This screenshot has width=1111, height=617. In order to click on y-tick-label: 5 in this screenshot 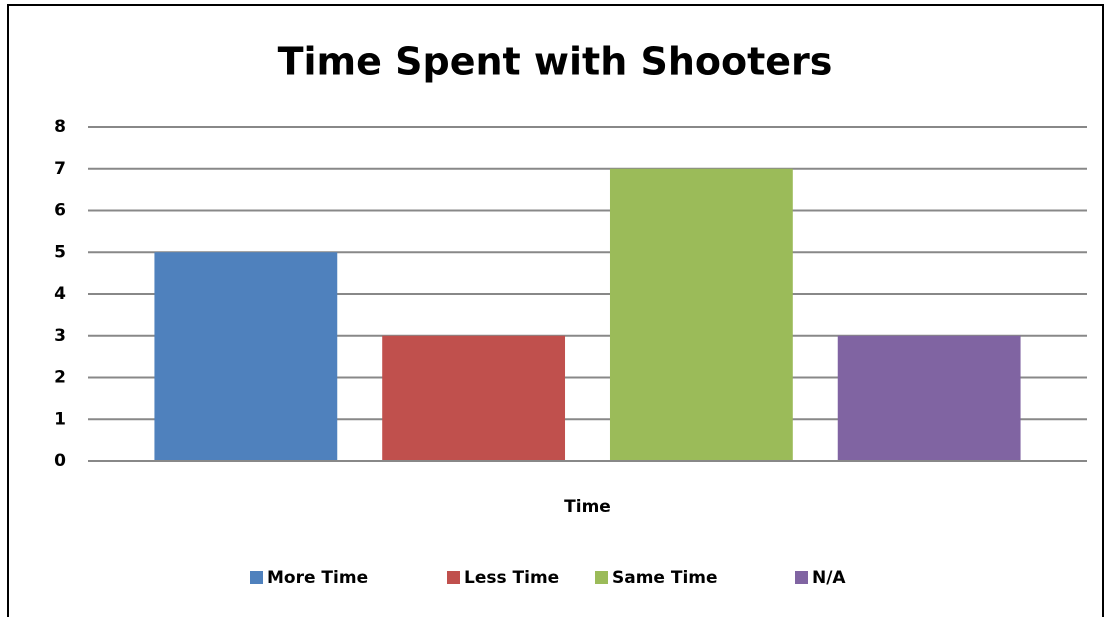, I will do `click(60, 252)`.